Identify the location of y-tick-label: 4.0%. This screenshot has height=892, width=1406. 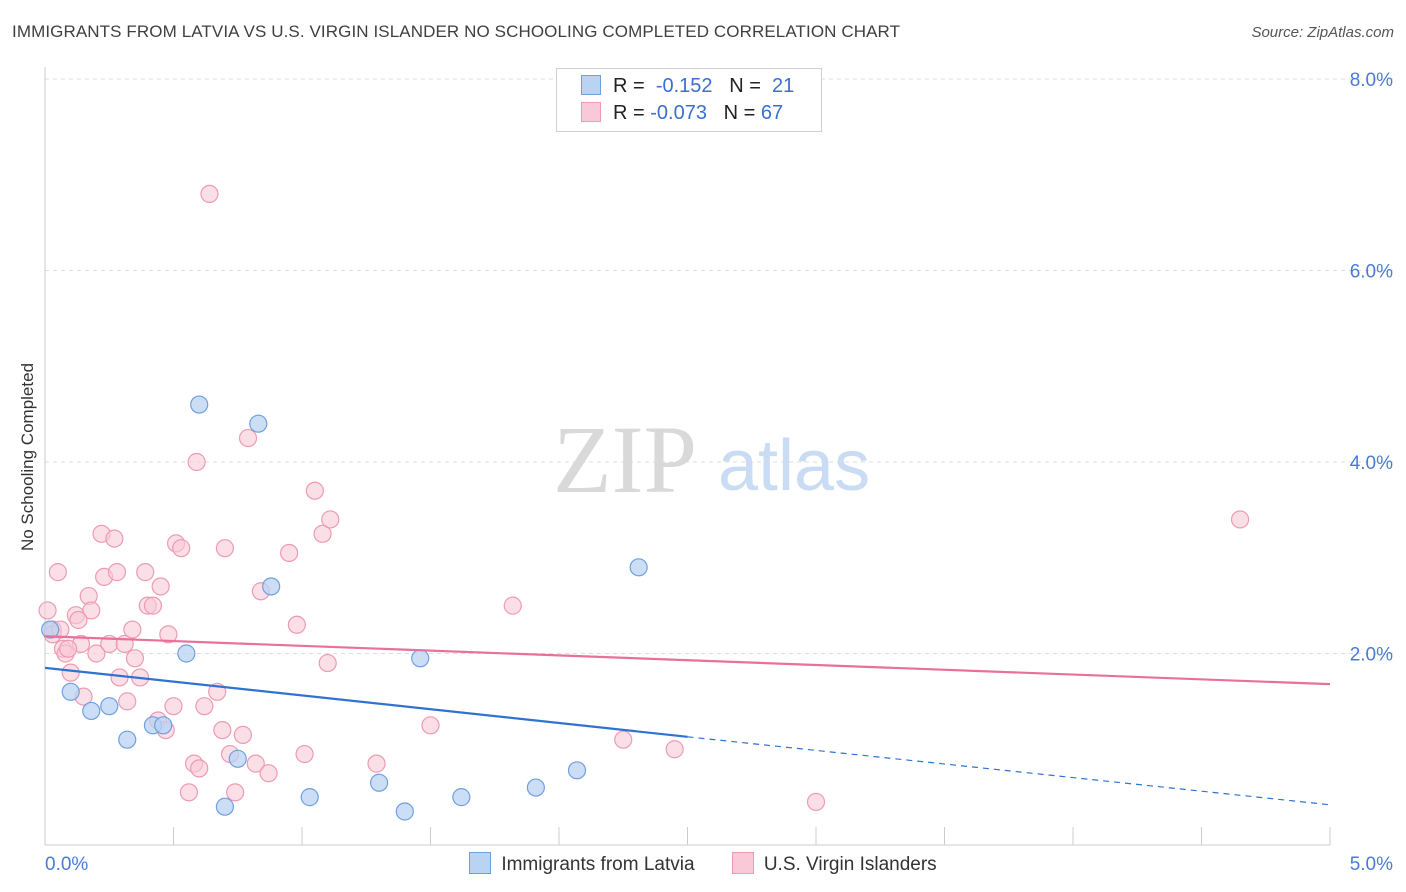
(1371, 463).